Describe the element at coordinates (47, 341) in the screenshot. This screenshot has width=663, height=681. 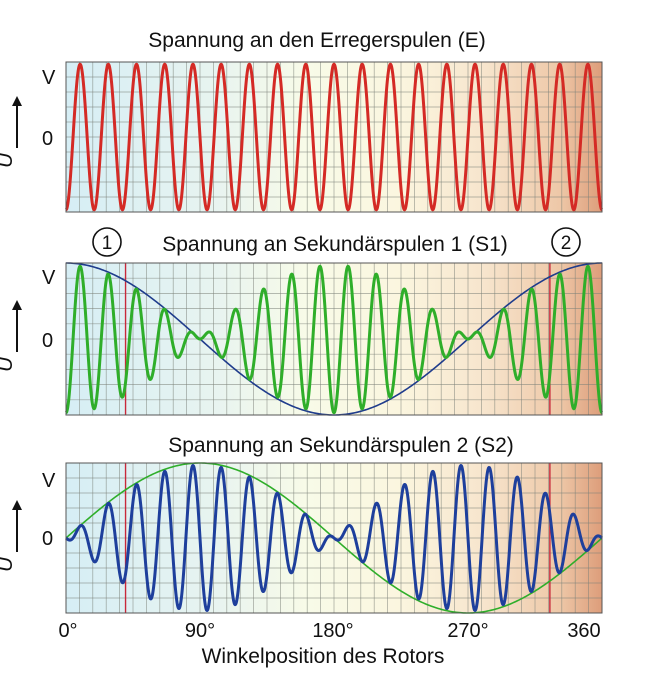
I see `ytick-0-s1: 0` at that location.